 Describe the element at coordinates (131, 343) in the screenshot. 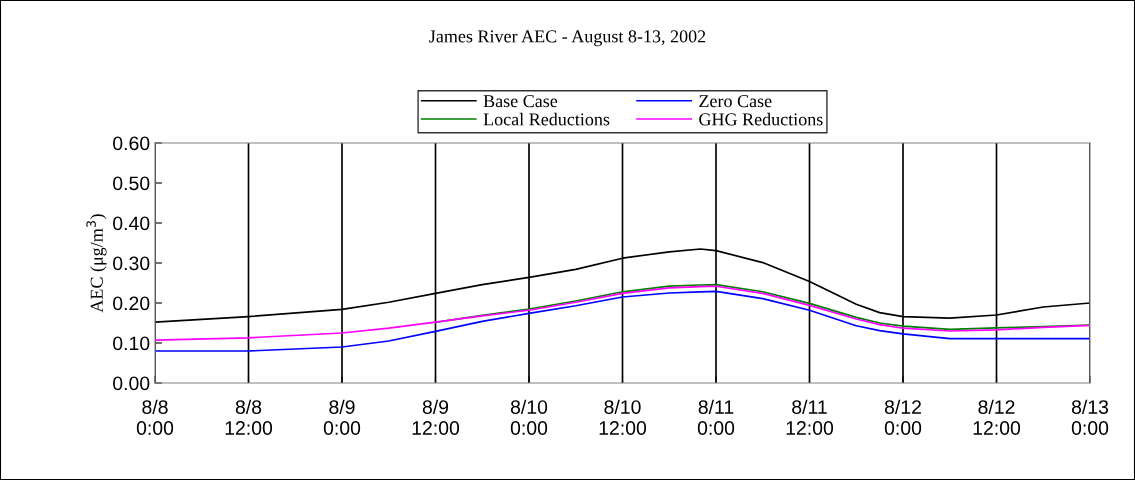

I see `y-tick-label: 0.10` at that location.